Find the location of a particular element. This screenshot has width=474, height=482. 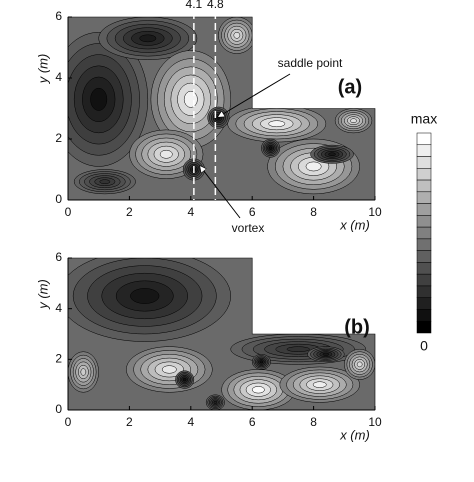

colorbar: max 0 is located at coordinates (424, 232).